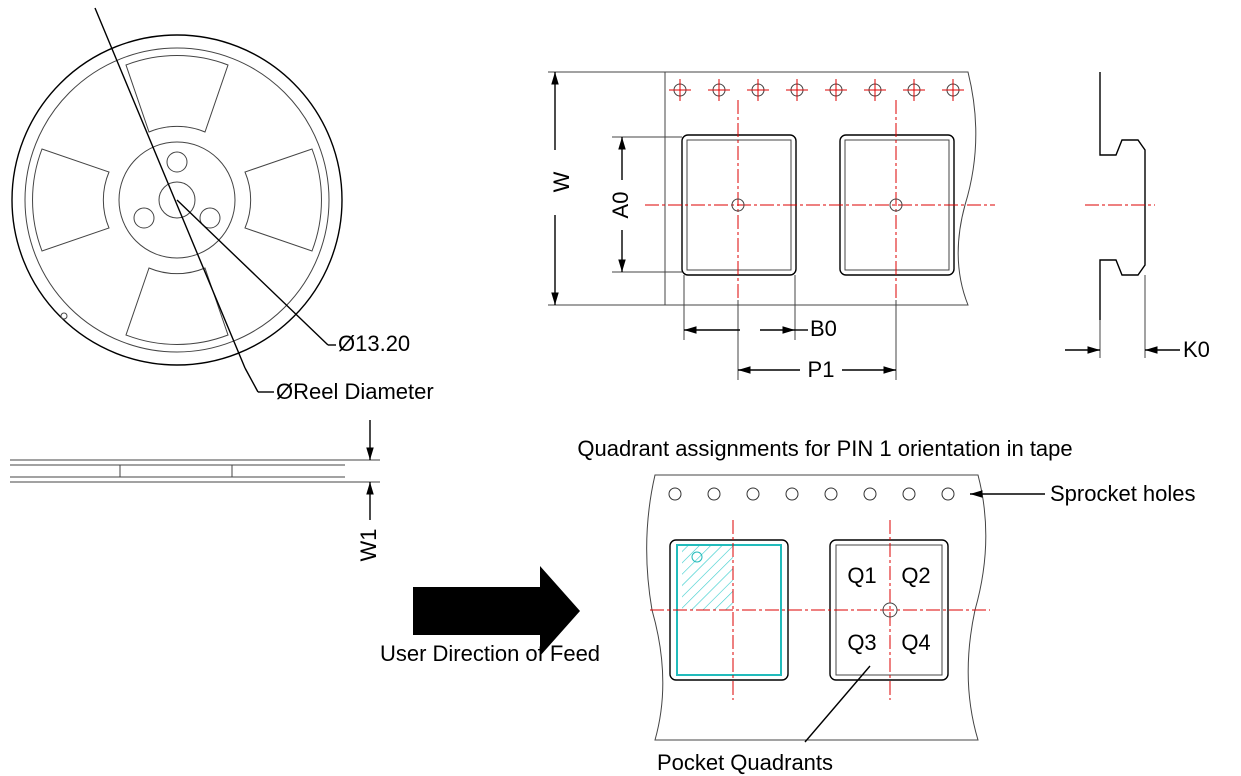 The height and width of the screenshot is (776, 1241). What do you see at coordinates (355, 391) in the screenshot?
I see `diameter-label: ØReel Diameter` at bounding box center [355, 391].